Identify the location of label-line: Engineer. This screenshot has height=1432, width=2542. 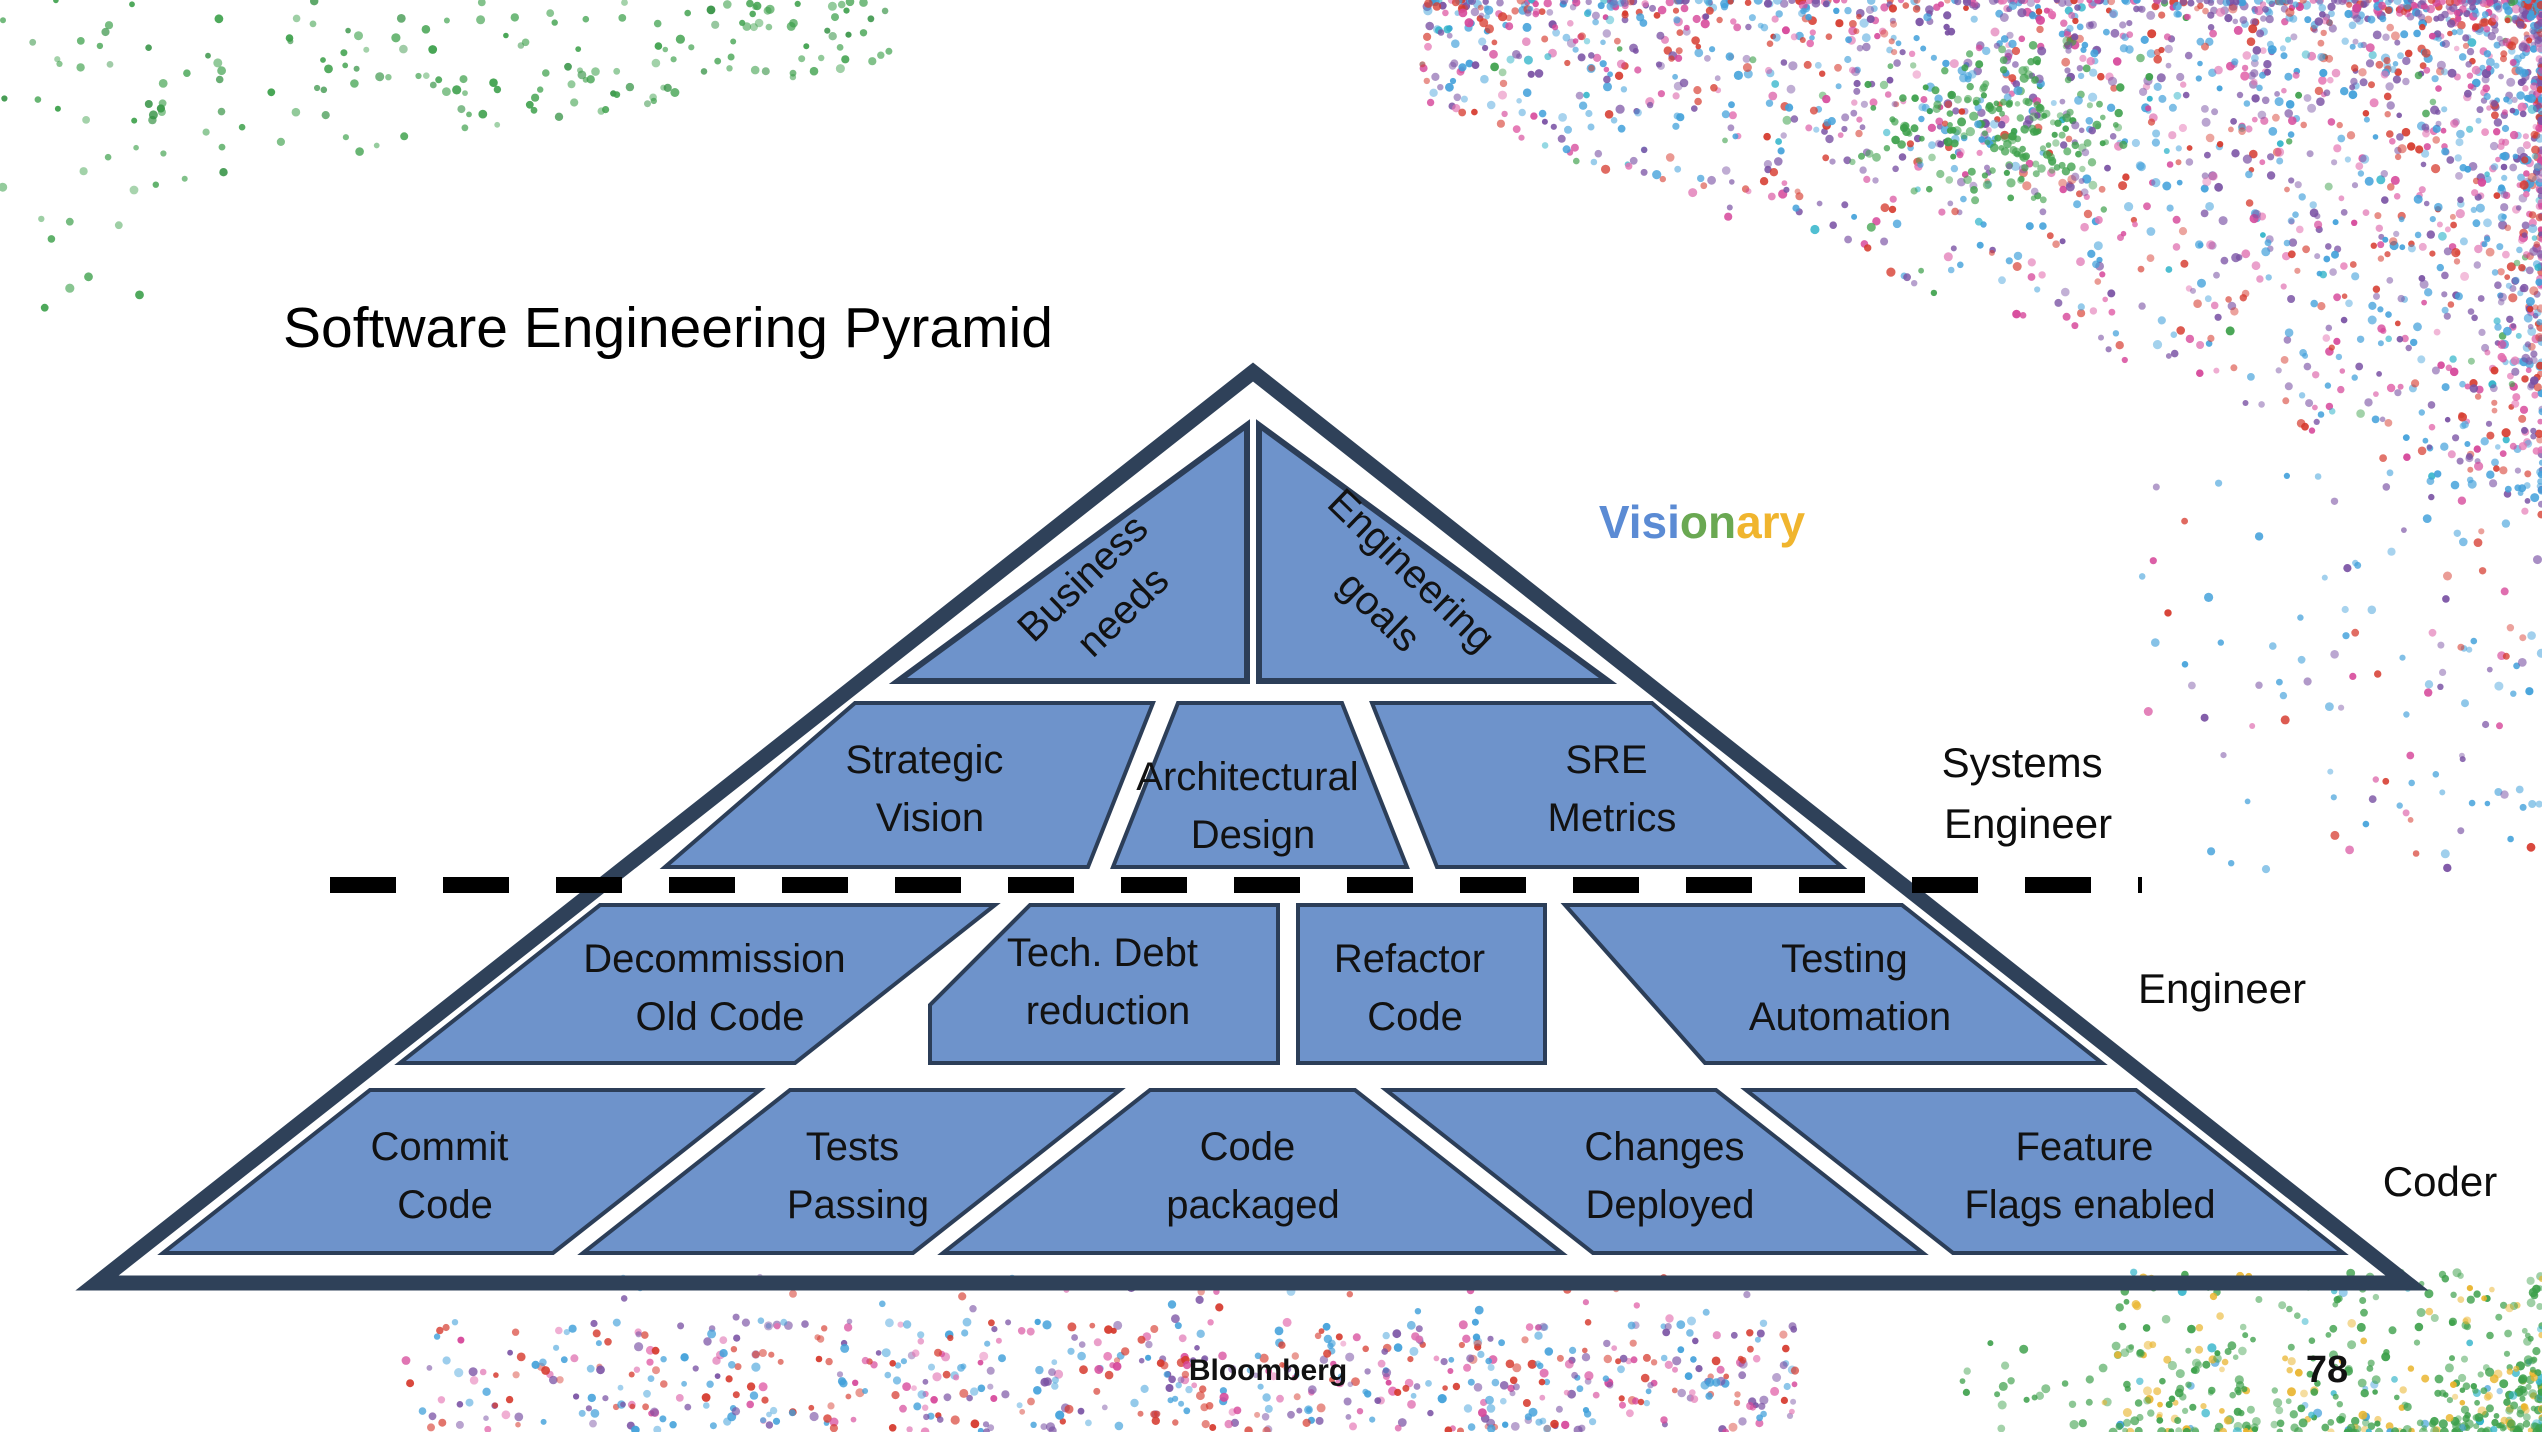
(2028, 823).